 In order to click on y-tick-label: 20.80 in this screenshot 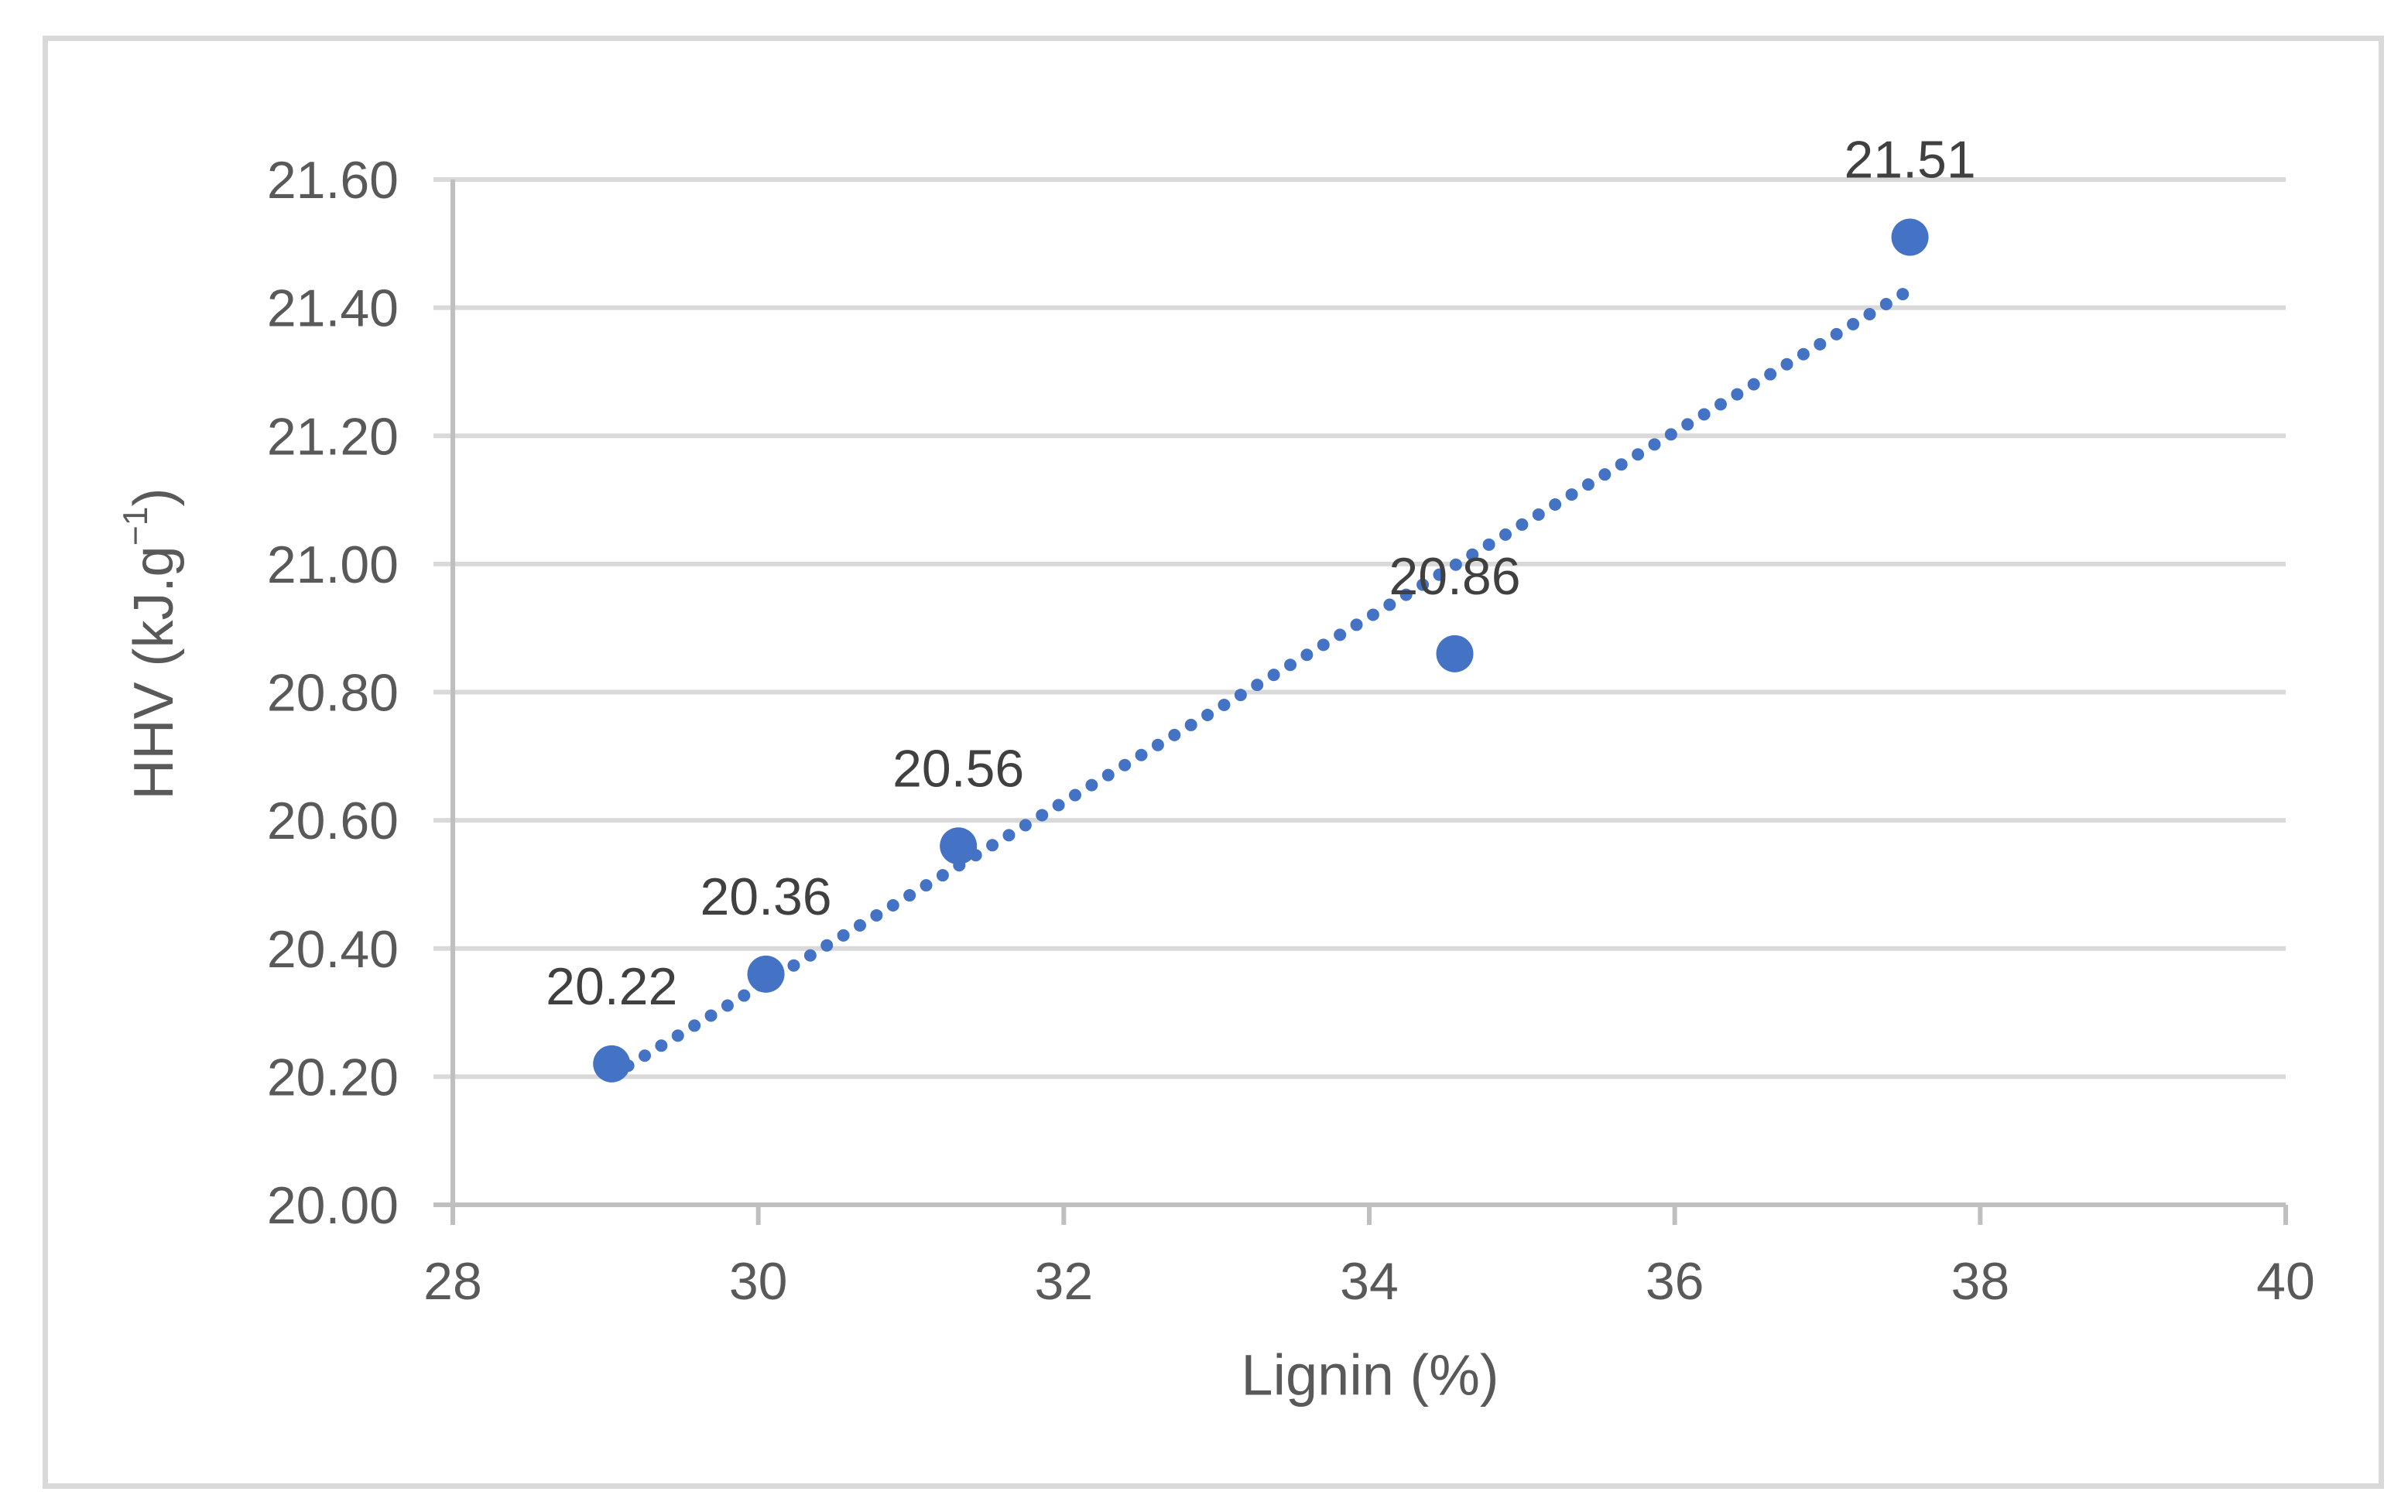, I will do `click(333, 693)`.